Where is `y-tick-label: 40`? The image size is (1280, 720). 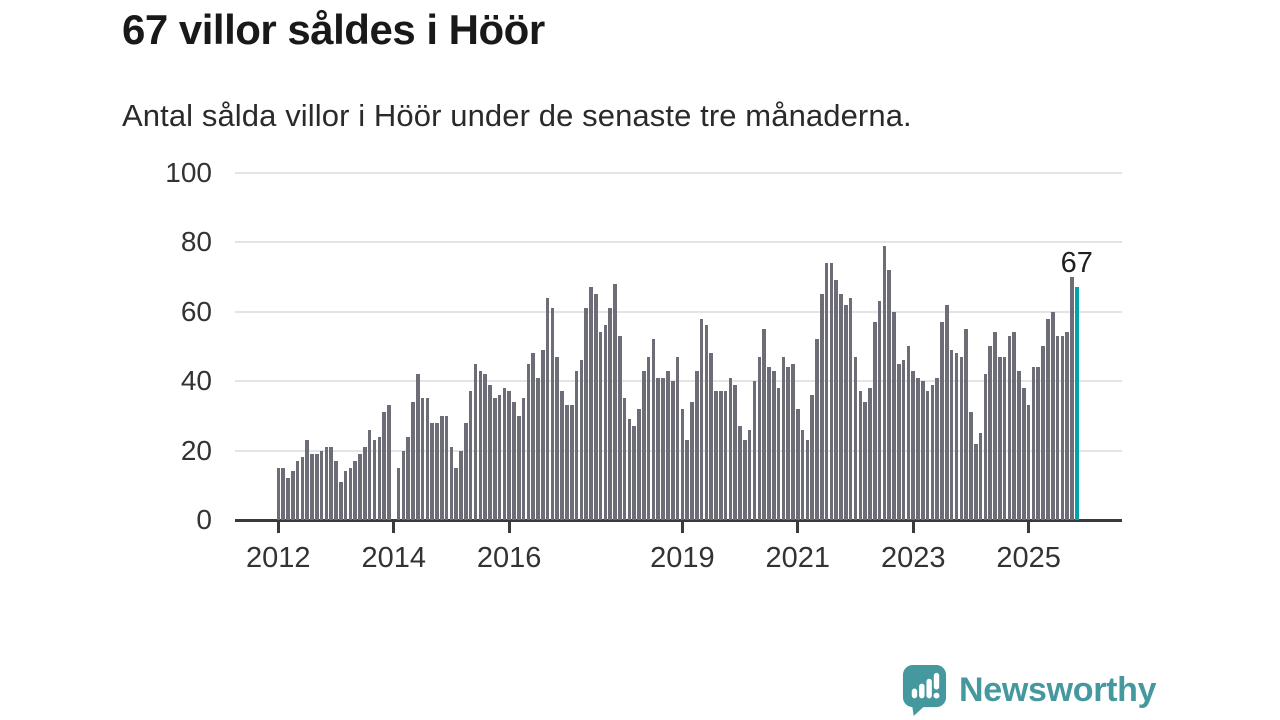
y-tick-label: 40 is located at coordinates (196, 381).